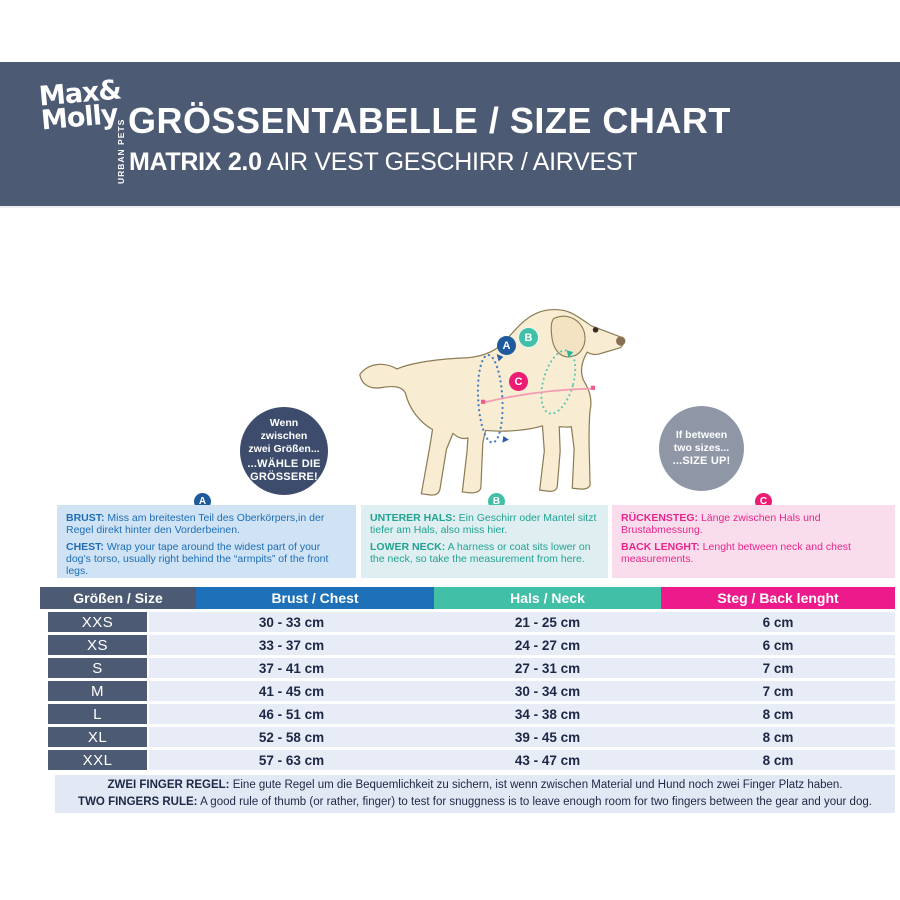 The height and width of the screenshot is (900, 900). Describe the element at coordinates (97, 691) in the screenshot. I see `size-cell: M` at that location.